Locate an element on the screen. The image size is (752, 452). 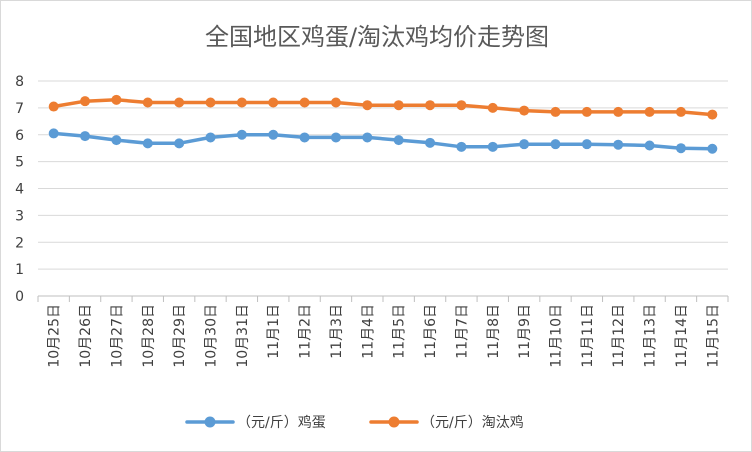
y-tick-label: 5 is located at coordinates (19, 163).